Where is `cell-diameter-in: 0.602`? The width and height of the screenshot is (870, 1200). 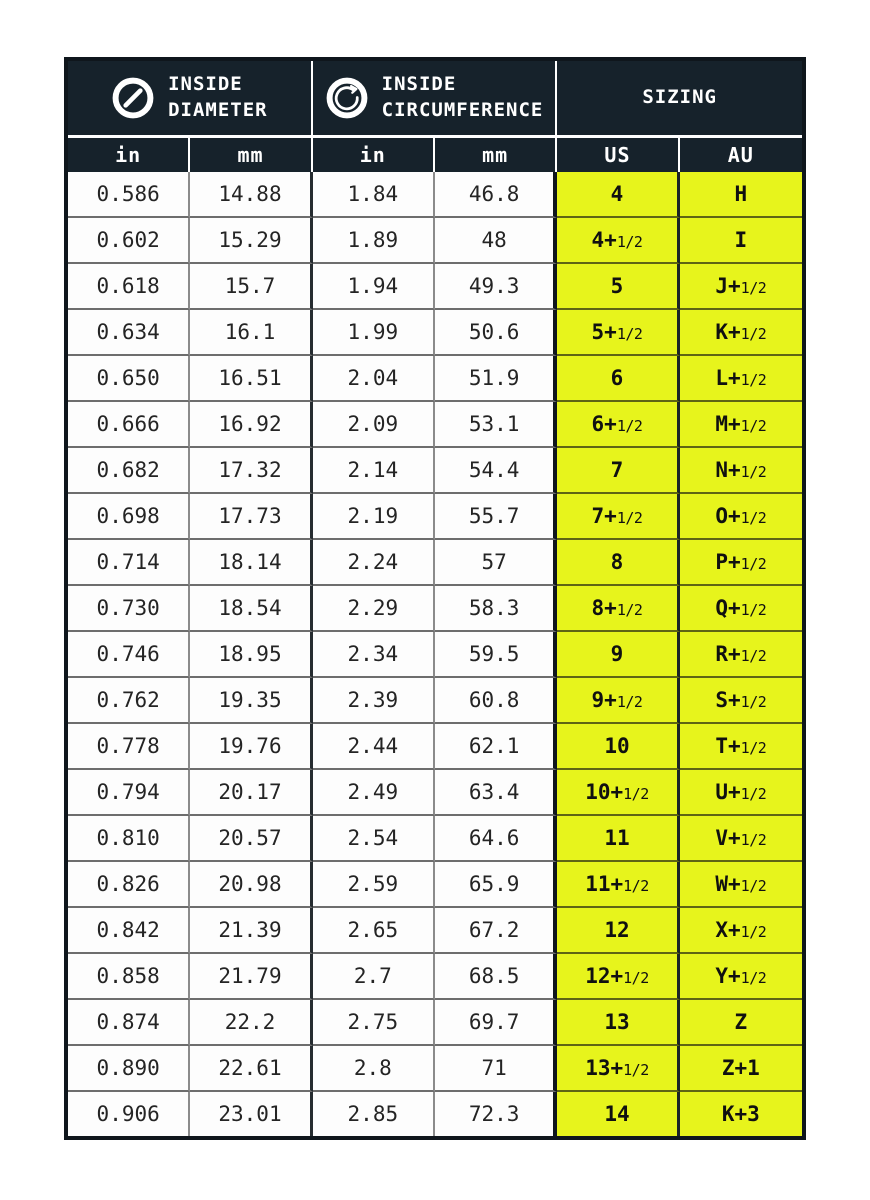 cell-diameter-in: 0.602 is located at coordinates (129, 241).